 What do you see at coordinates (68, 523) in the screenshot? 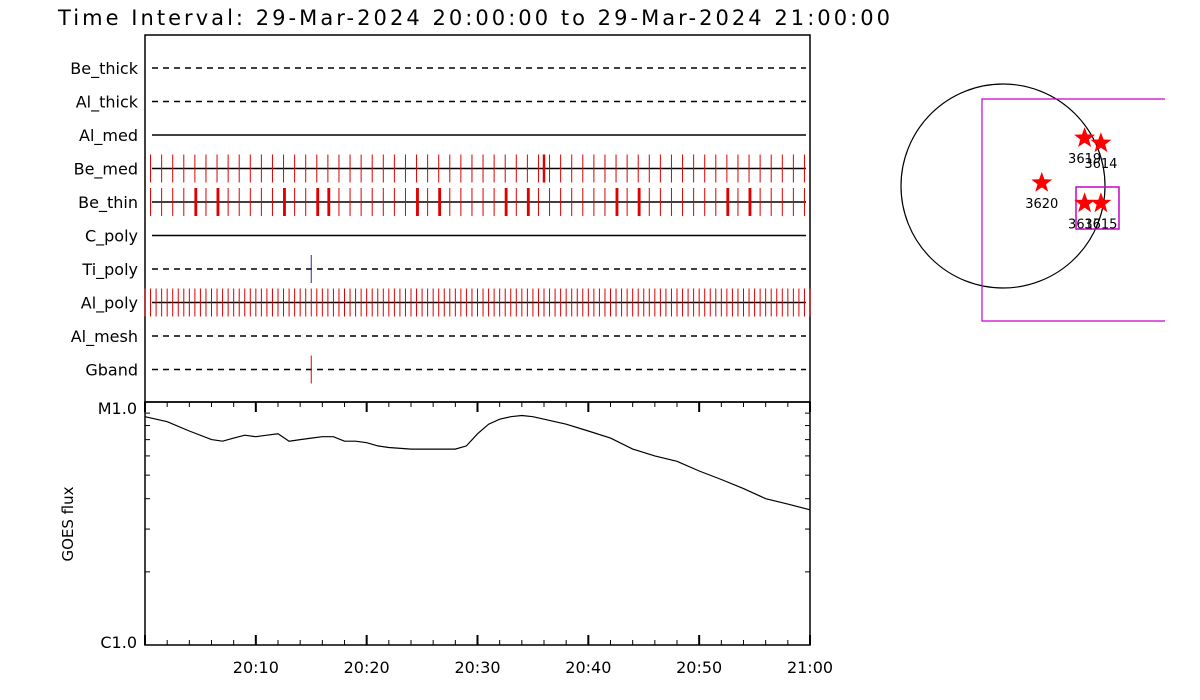
I see `goes-ylabel: GOES flux` at bounding box center [68, 523].